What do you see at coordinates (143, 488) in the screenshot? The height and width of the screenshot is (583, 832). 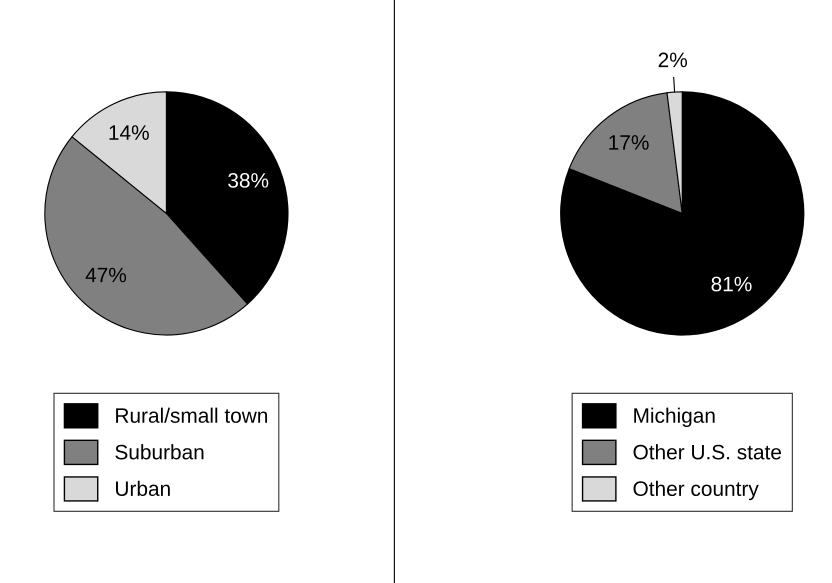 I see `legend-label: Urban` at bounding box center [143, 488].